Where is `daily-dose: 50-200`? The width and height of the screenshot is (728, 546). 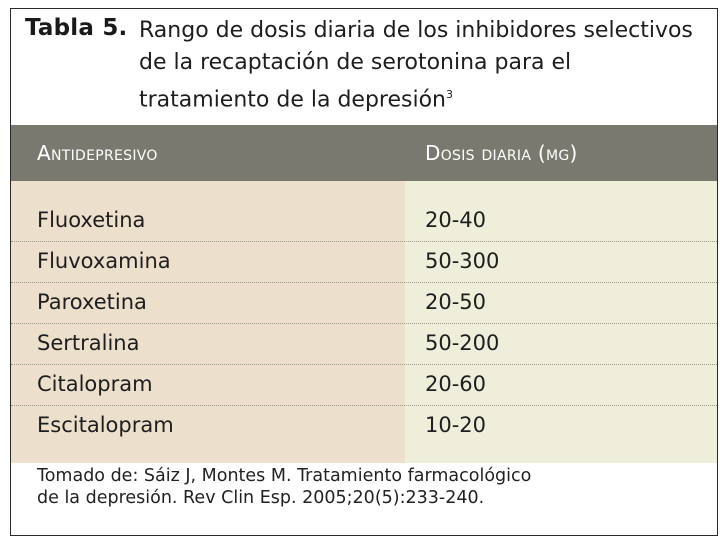 daily-dose: 50-200 is located at coordinates (462, 343).